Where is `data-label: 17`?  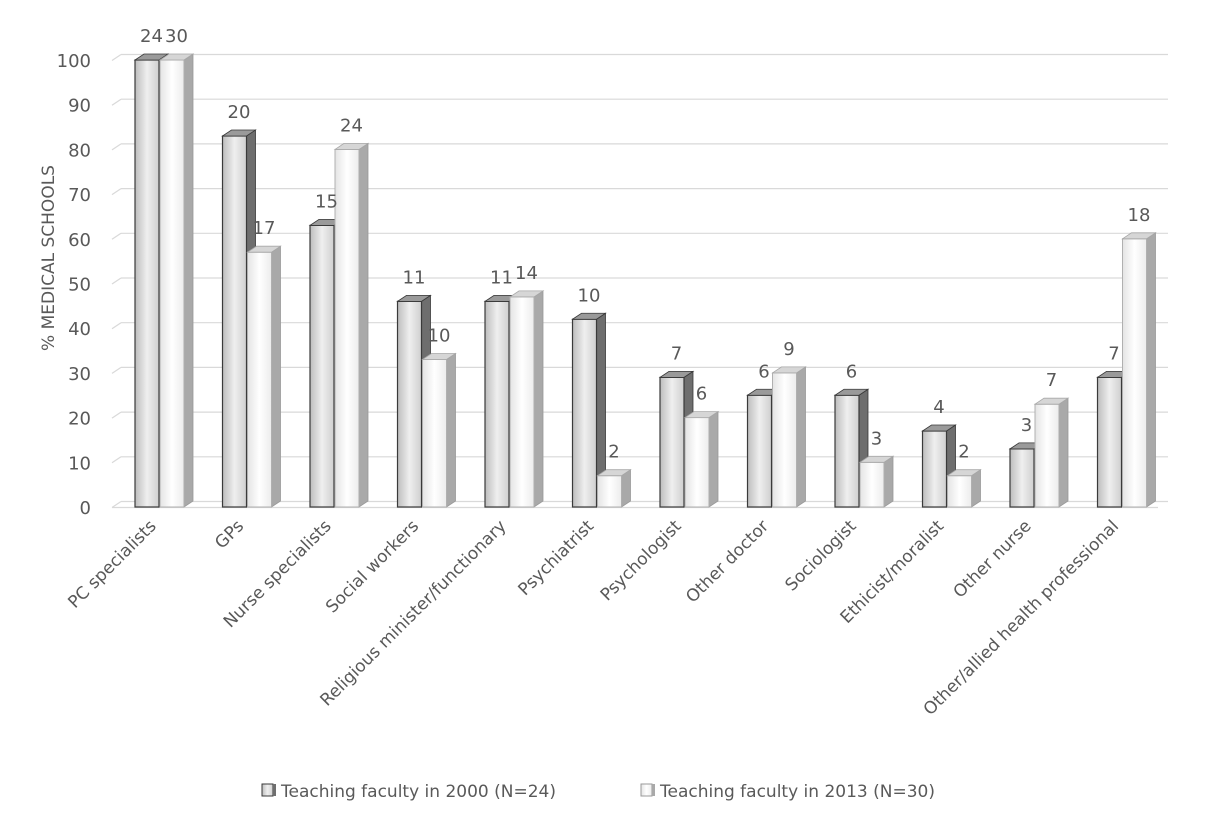
data-label: 17 is located at coordinates (264, 228).